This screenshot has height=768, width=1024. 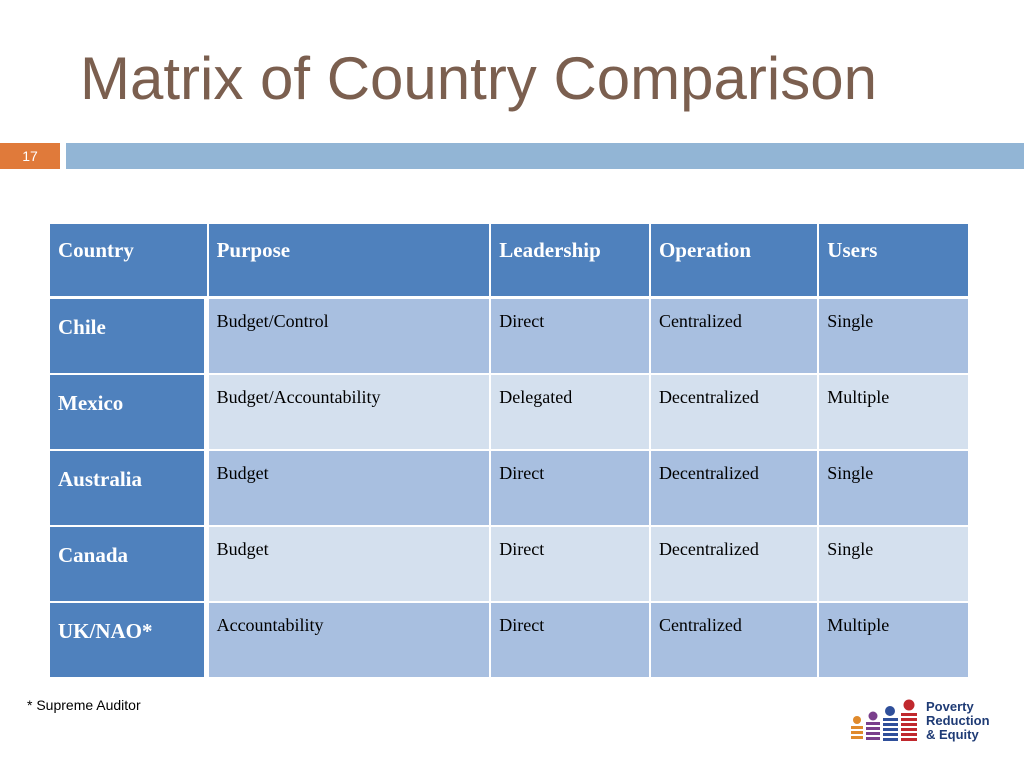 I want to click on logo-wordmark: Poverty Reduction & Equity, so click(x=958, y=721).